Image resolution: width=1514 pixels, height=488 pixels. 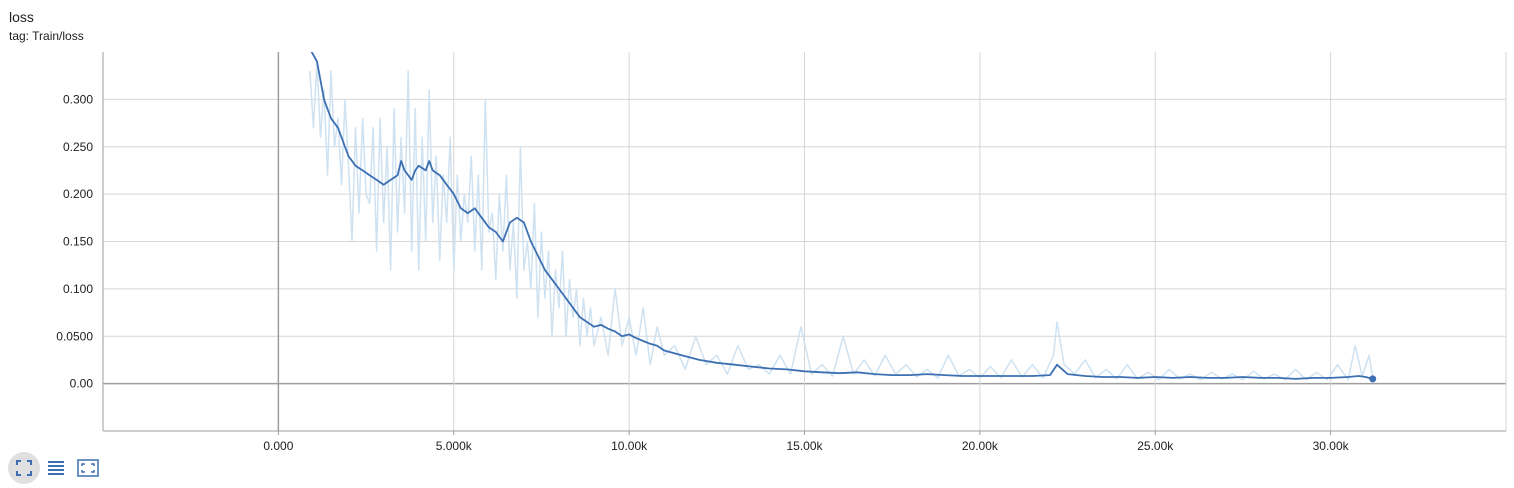 I want to click on x-tick-label: 0.000, so click(x=278, y=446).